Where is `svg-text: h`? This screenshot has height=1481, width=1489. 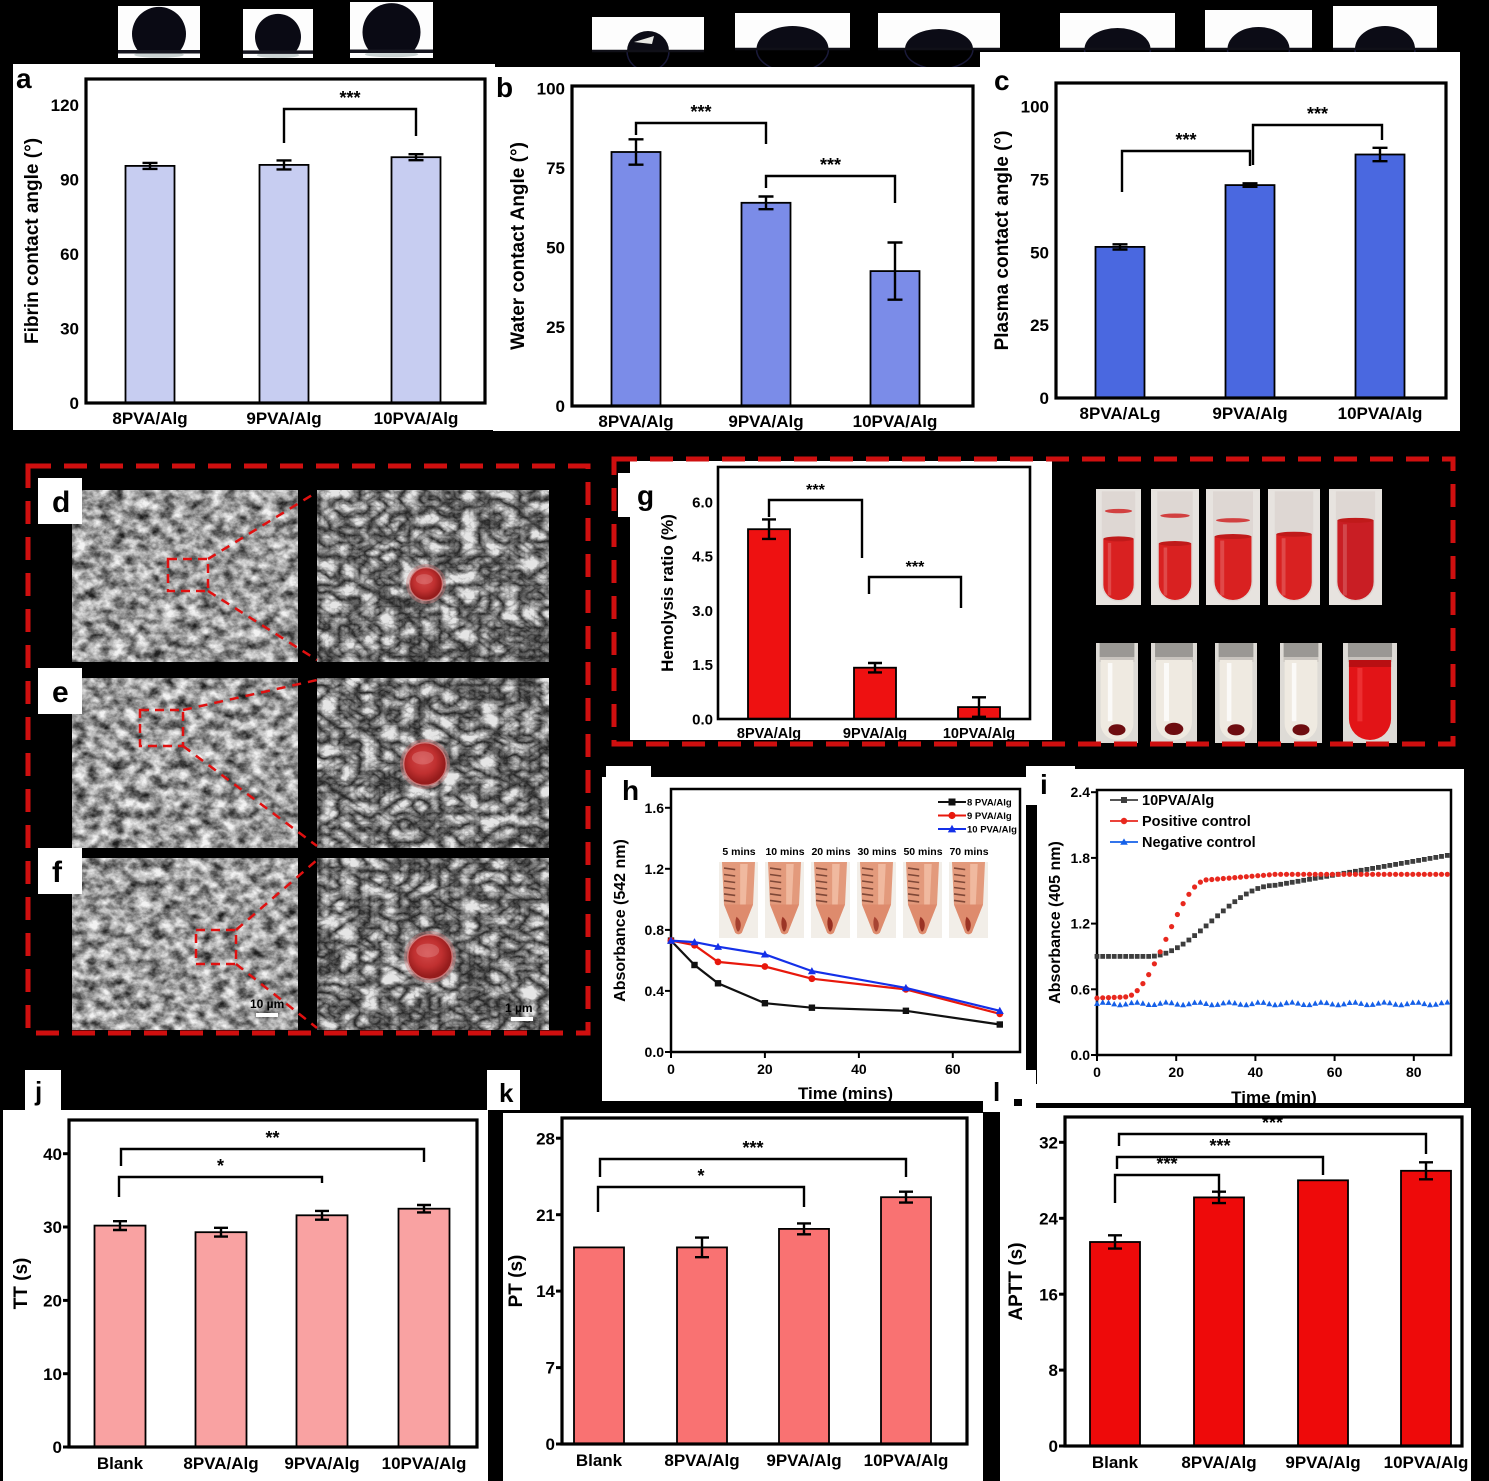
svg-text: h is located at coordinates (630, 790).